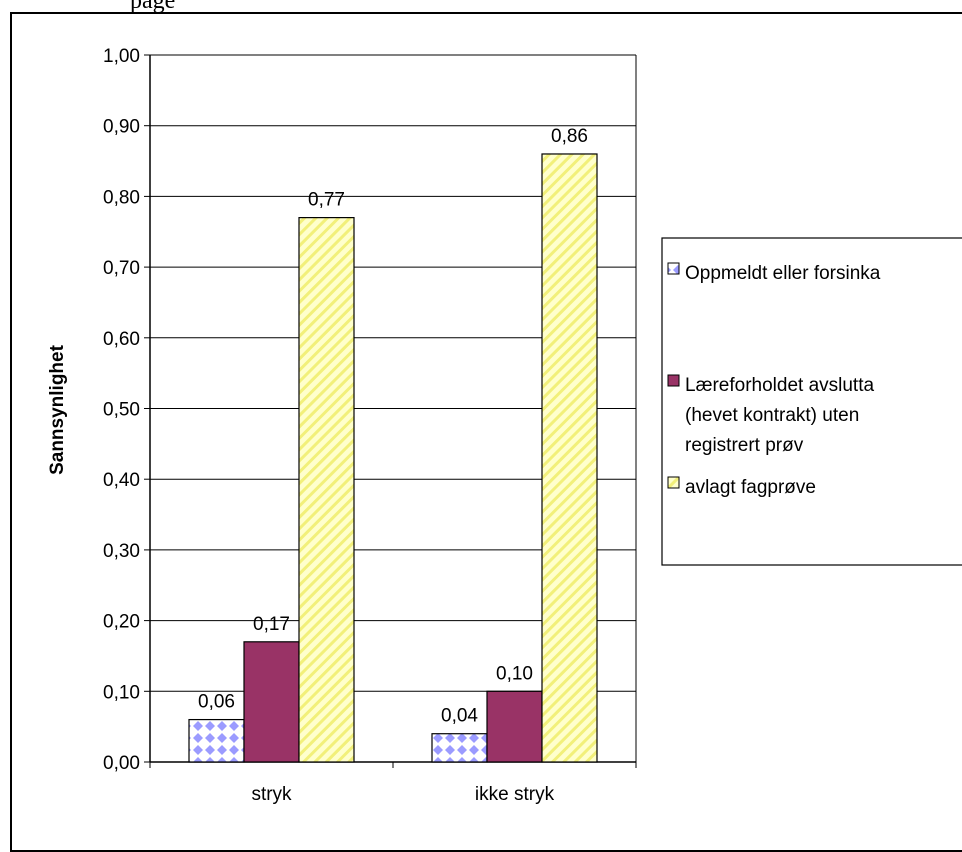  What do you see at coordinates (779, 385) in the screenshot?
I see `legend-label: Læreforholdet avslutta` at bounding box center [779, 385].